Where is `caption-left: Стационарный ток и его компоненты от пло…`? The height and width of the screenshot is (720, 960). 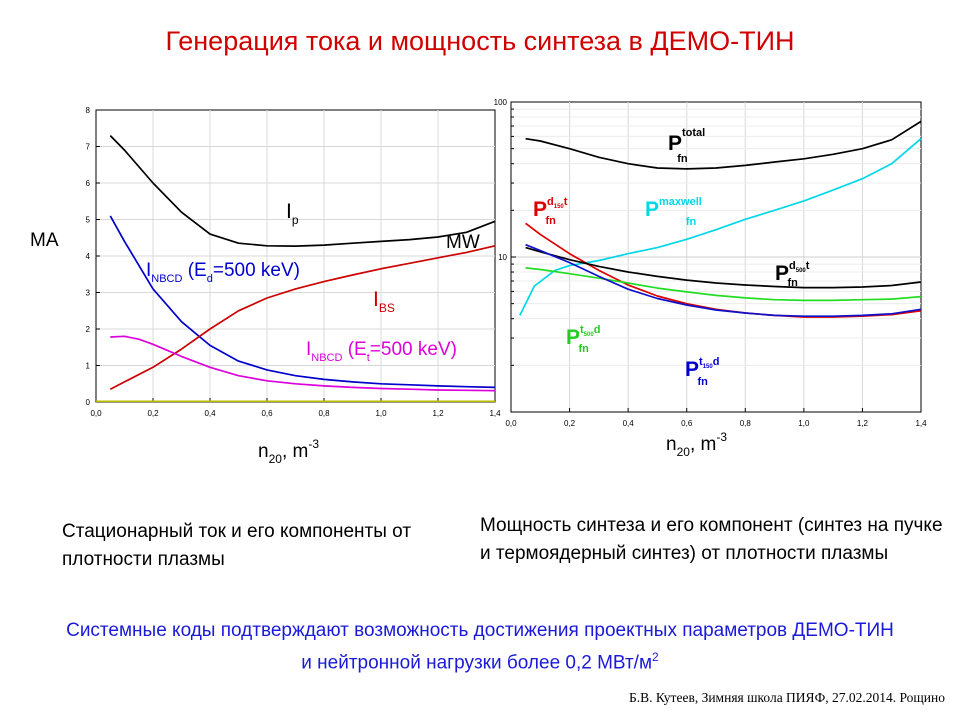
caption-left: Стационарный ток и его компоненты от пло… is located at coordinates (237, 545).